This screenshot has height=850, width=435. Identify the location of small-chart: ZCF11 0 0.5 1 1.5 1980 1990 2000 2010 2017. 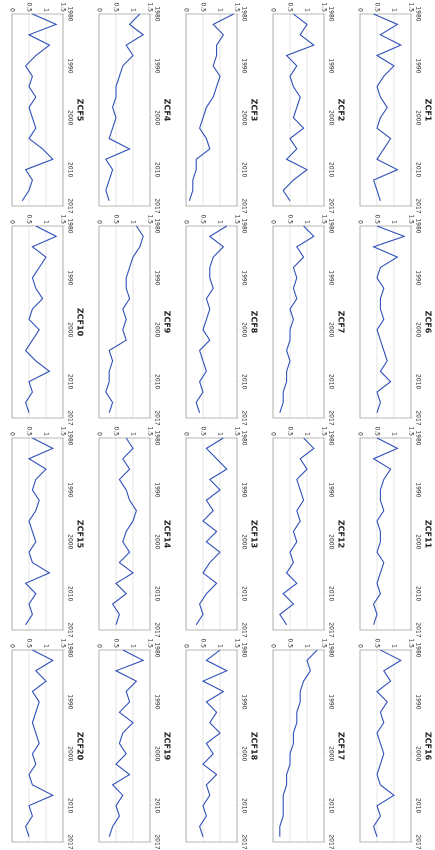
(395, 531).